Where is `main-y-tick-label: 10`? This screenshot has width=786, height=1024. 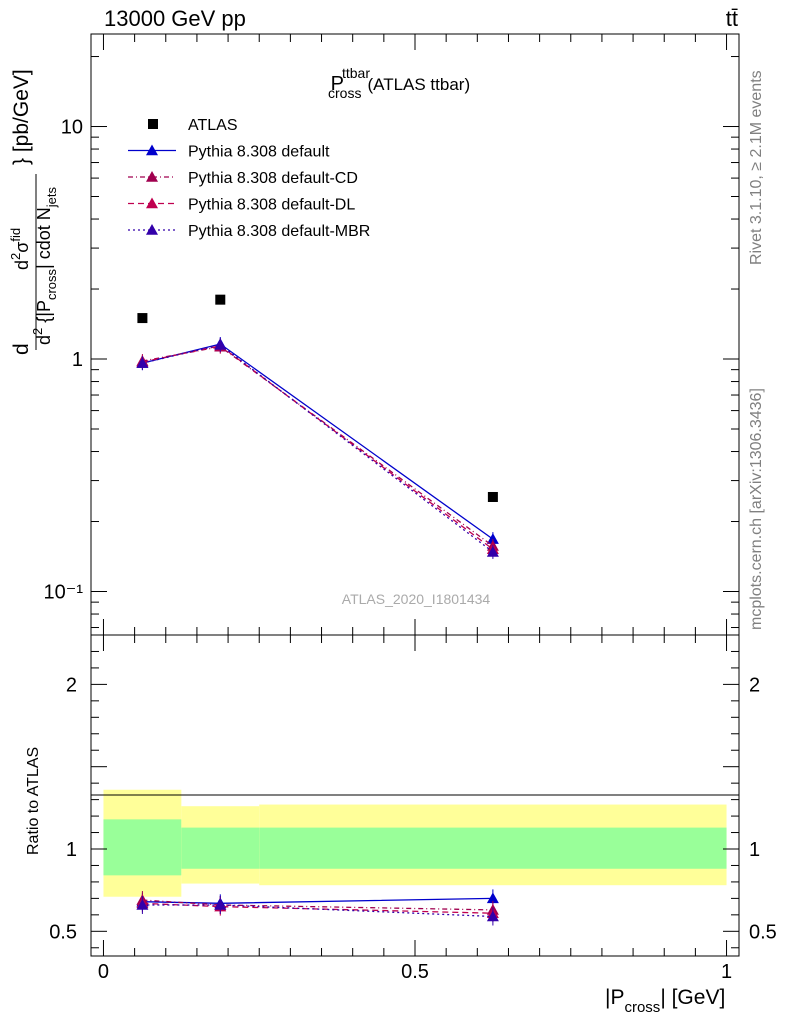
main-y-tick-label: 10 is located at coordinates (72, 128).